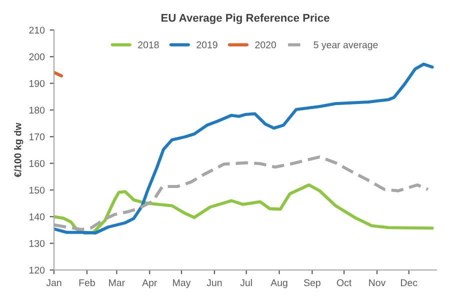 The height and width of the screenshot is (300, 450). I want to click on y-tick-label: 190, so click(37, 83).